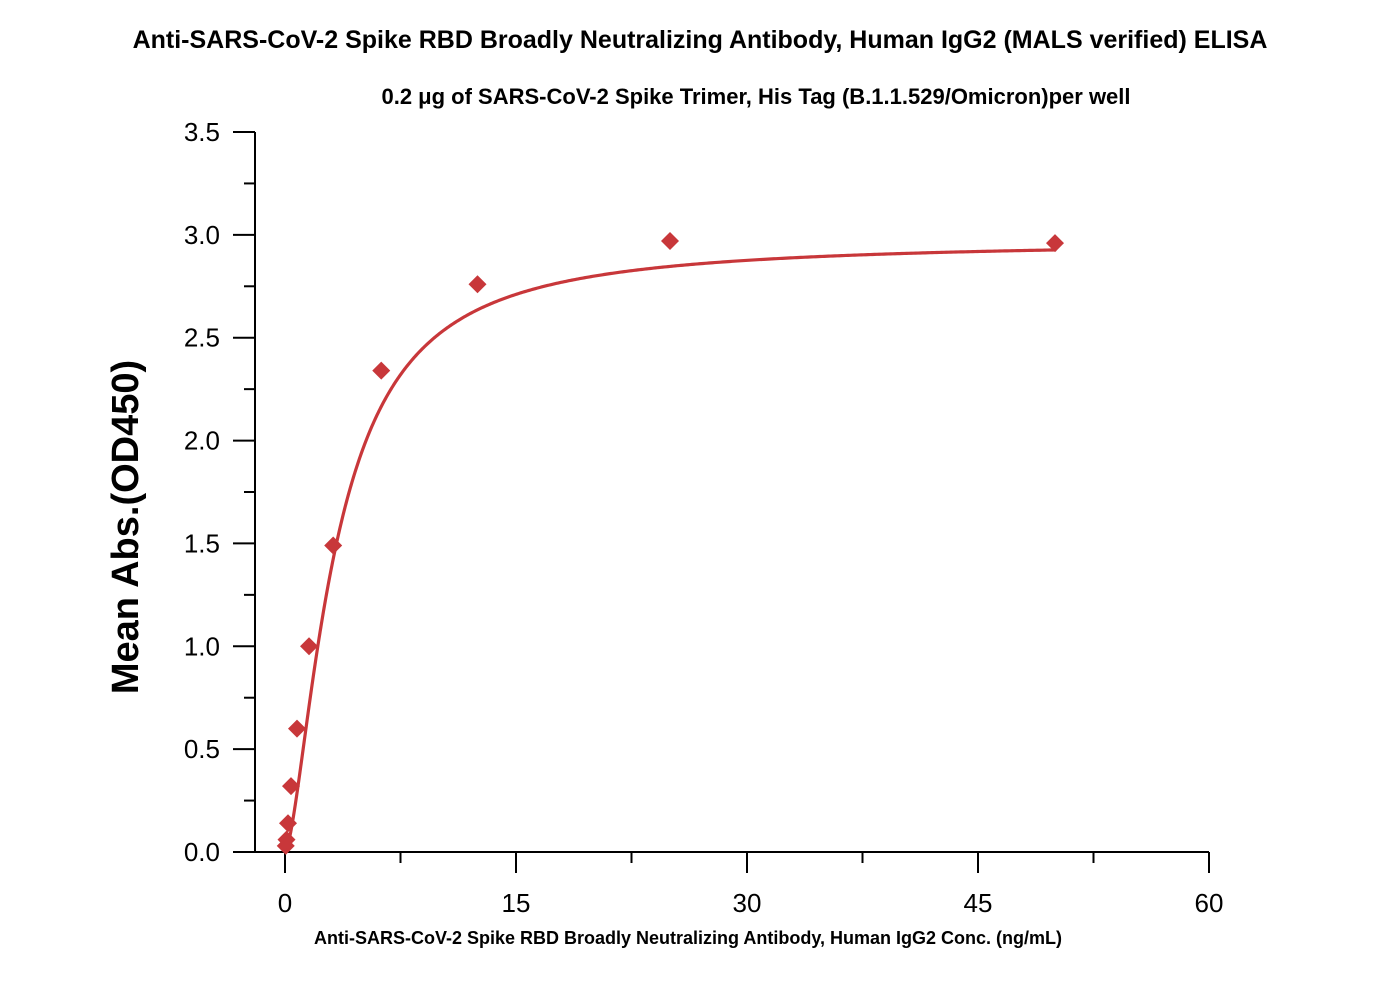 The height and width of the screenshot is (1000, 1400). Describe the element at coordinates (516, 903) in the screenshot. I see `x-tick-label: 15` at that location.